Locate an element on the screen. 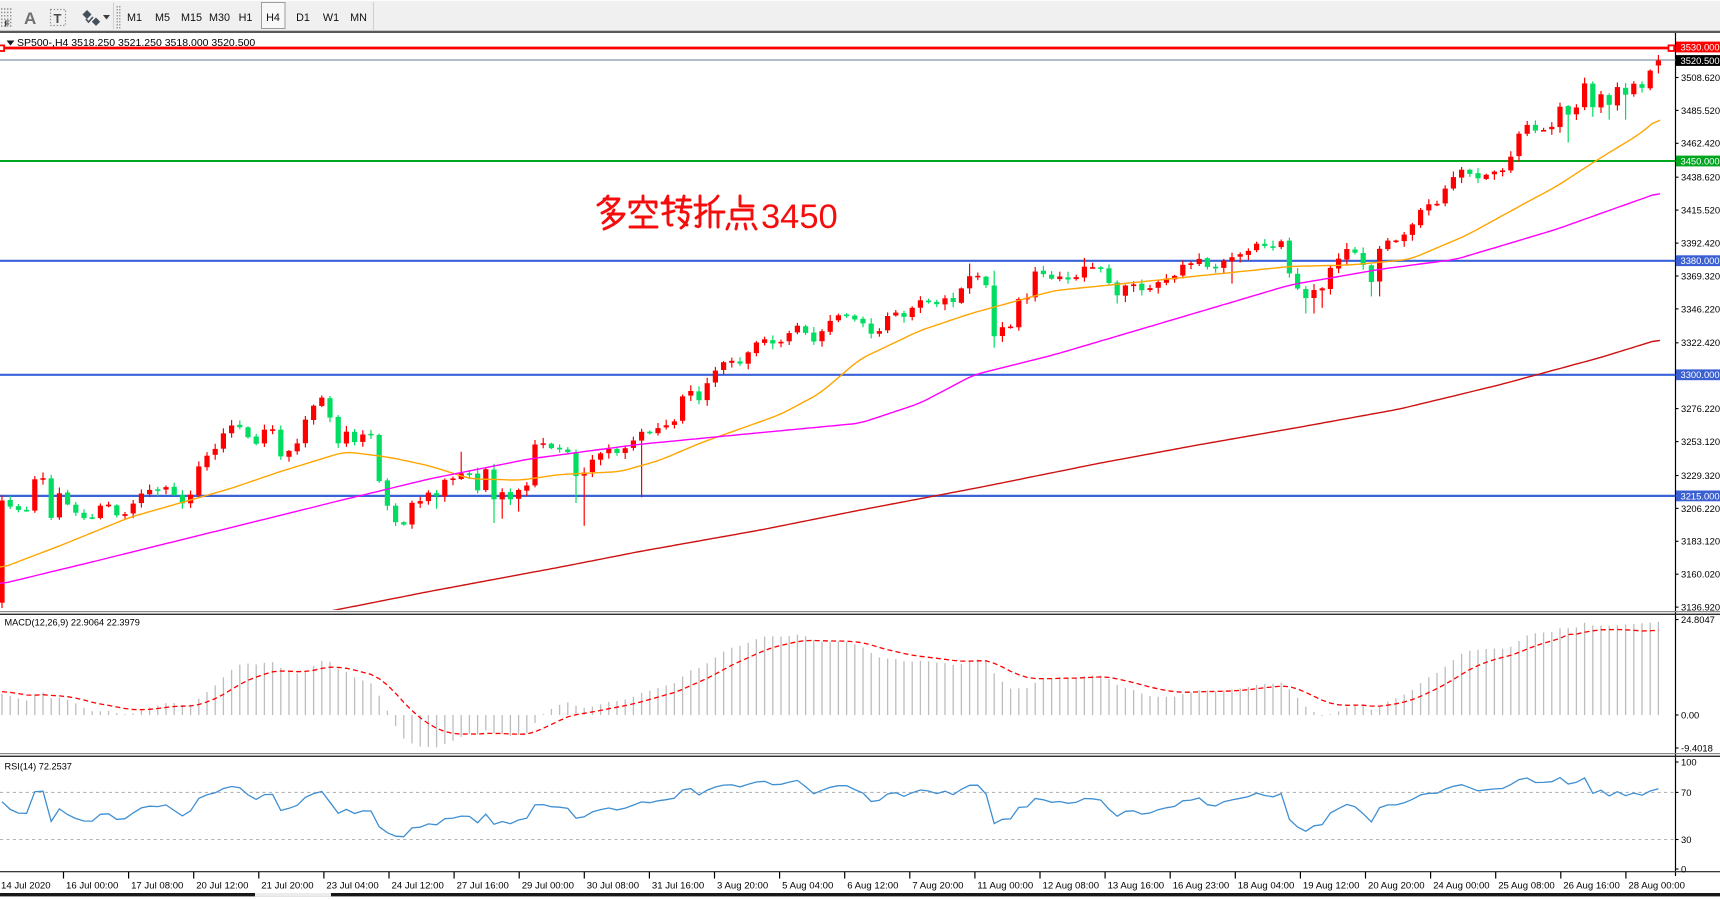  svg-text: 5 Aug 04:00 is located at coordinates (807, 886).